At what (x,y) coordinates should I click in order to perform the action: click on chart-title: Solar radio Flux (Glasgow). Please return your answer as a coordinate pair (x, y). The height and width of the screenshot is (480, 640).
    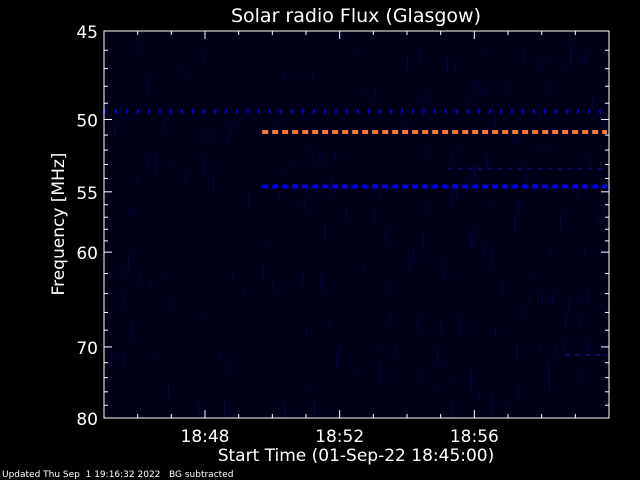
    Looking at the image, I should click on (356, 16).